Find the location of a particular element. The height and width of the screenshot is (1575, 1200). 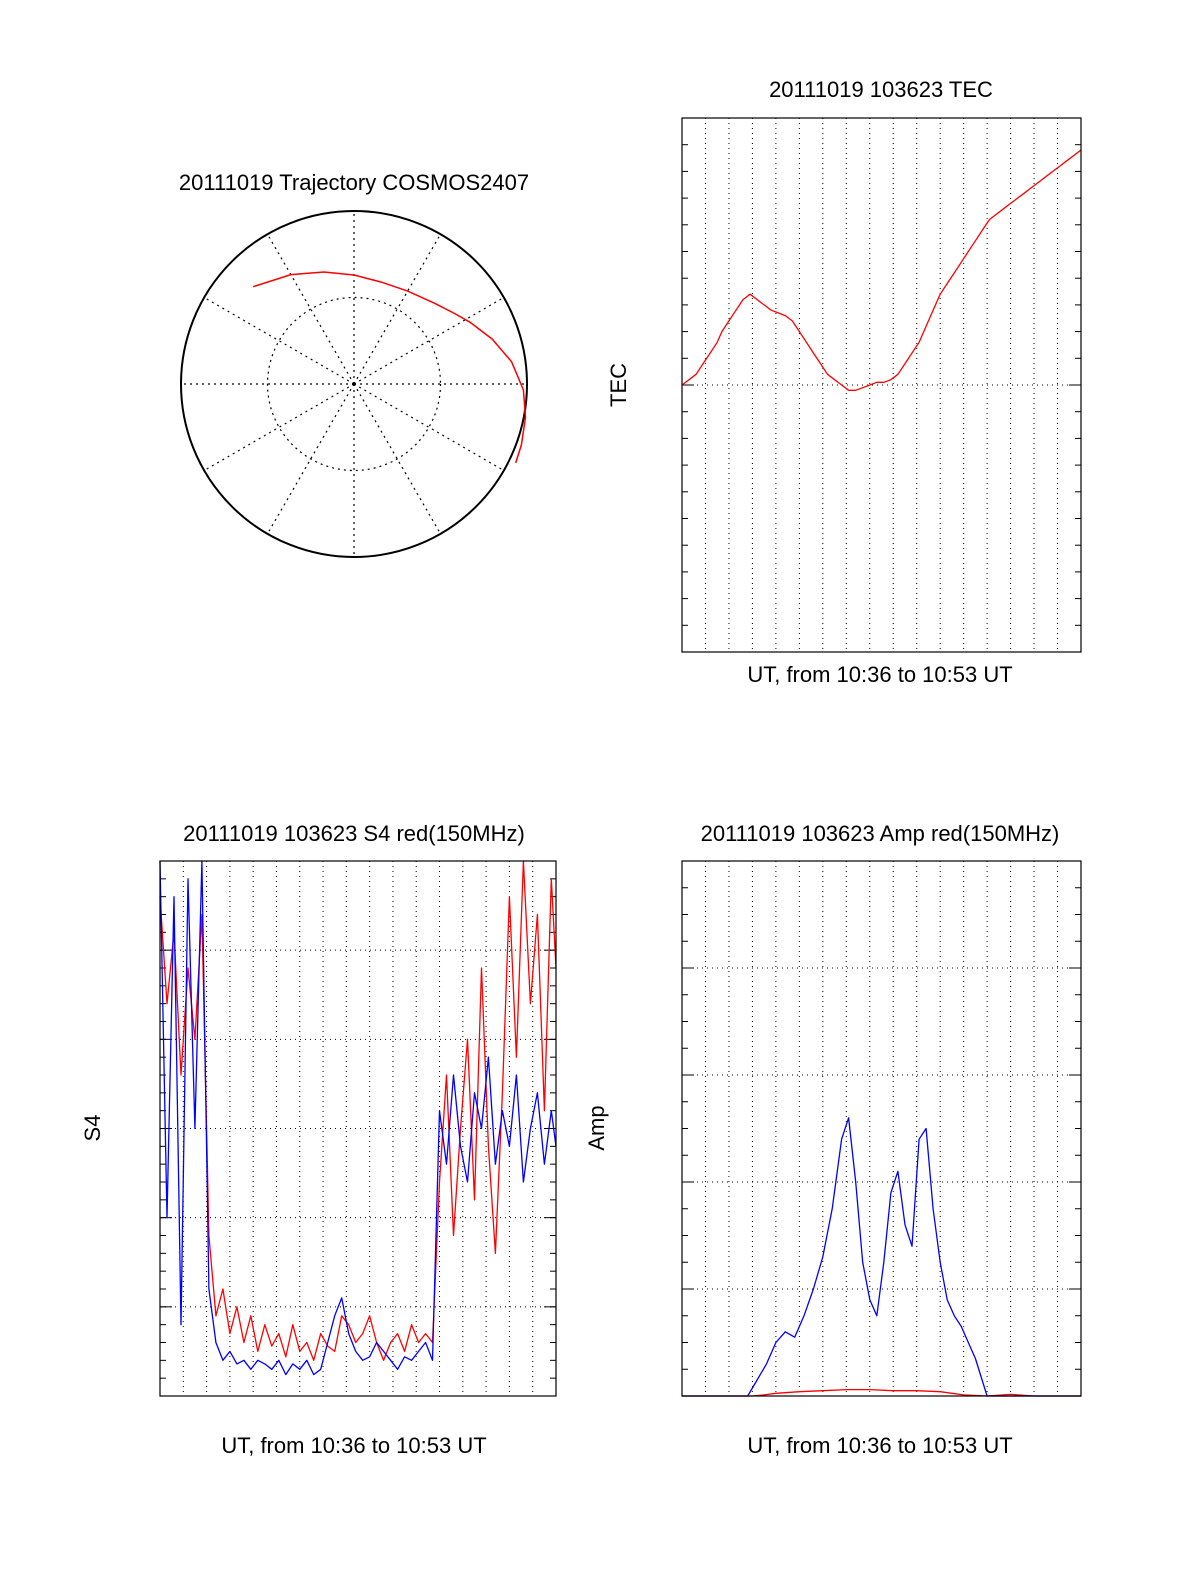

amp-xlabel: UT, from 10:36 to 10:53 UT is located at coordinates (879, 1445).